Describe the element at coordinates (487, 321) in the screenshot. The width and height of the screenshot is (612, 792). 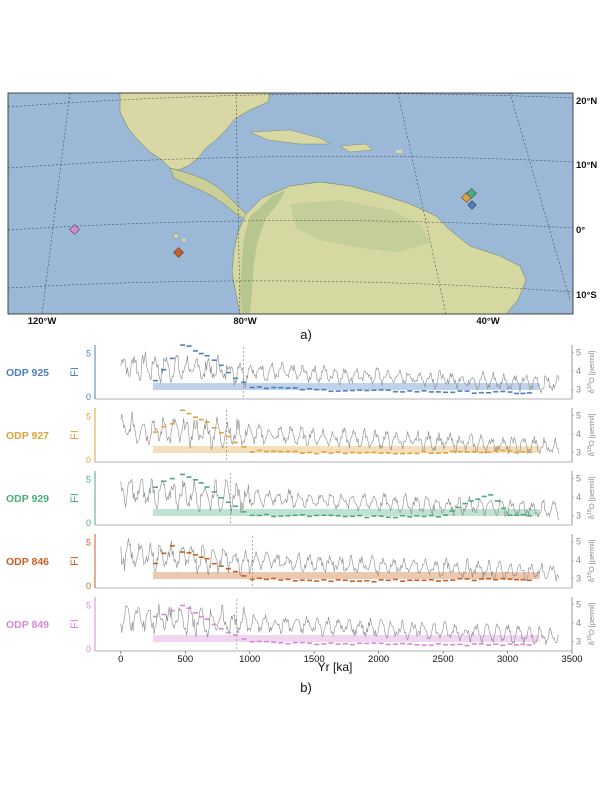
I see `lon-label-40w: 40°W` at that location.